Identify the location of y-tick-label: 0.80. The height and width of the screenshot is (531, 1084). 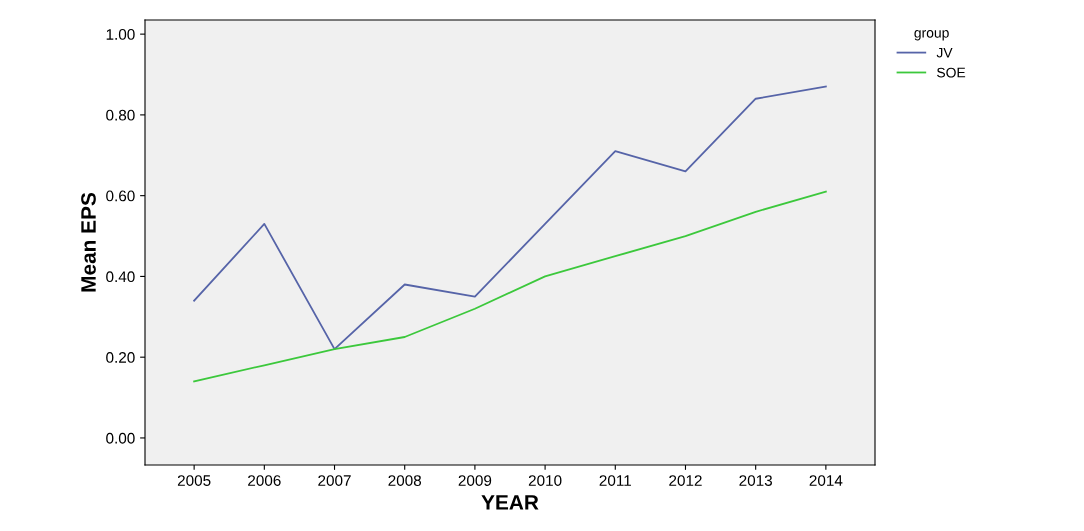
(120, 115).